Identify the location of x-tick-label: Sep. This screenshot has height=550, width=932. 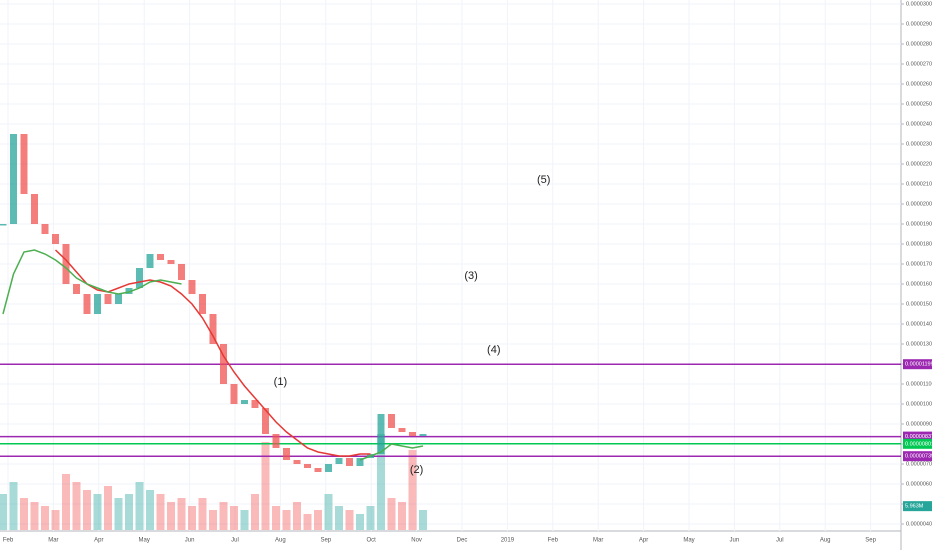
(870, 541).